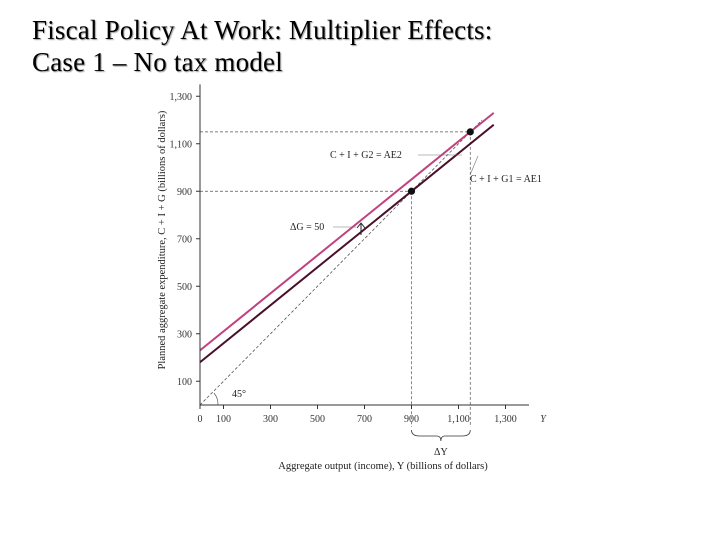 The width and height of the screenshot is (720, 540). What do you see at coordinates (200, 419) in the screenshot?
I see `x-tick-label: 0` at bounding box center [200, 419].